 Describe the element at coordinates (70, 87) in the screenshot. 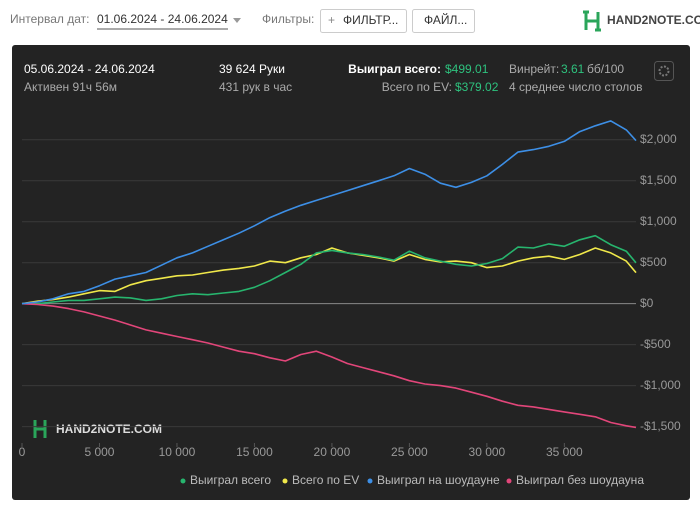

I see `active-time: Активен 91ч 56м` at that location.